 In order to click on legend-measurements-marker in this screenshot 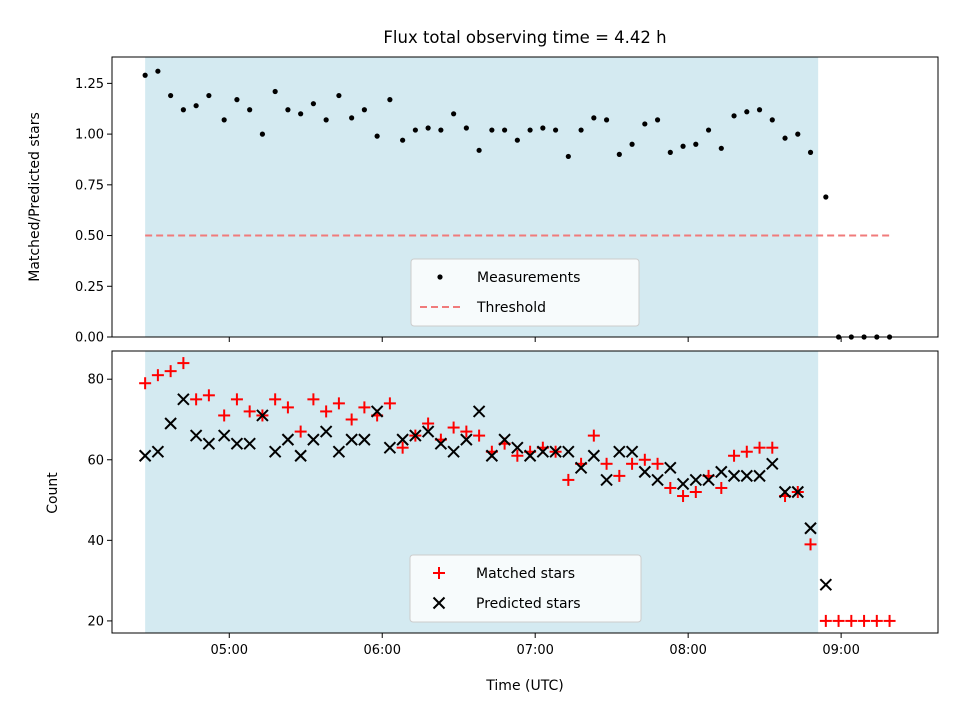, I will do `click(440, 277)`.